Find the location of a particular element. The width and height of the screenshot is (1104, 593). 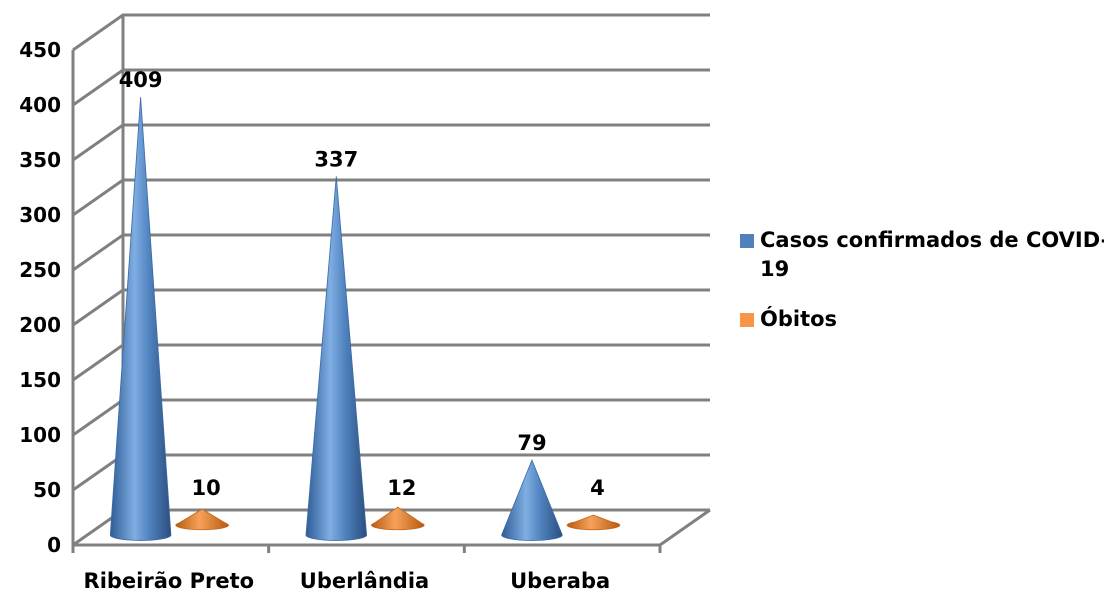

y-tick-label: 400 is located at coordinates (40, 105).